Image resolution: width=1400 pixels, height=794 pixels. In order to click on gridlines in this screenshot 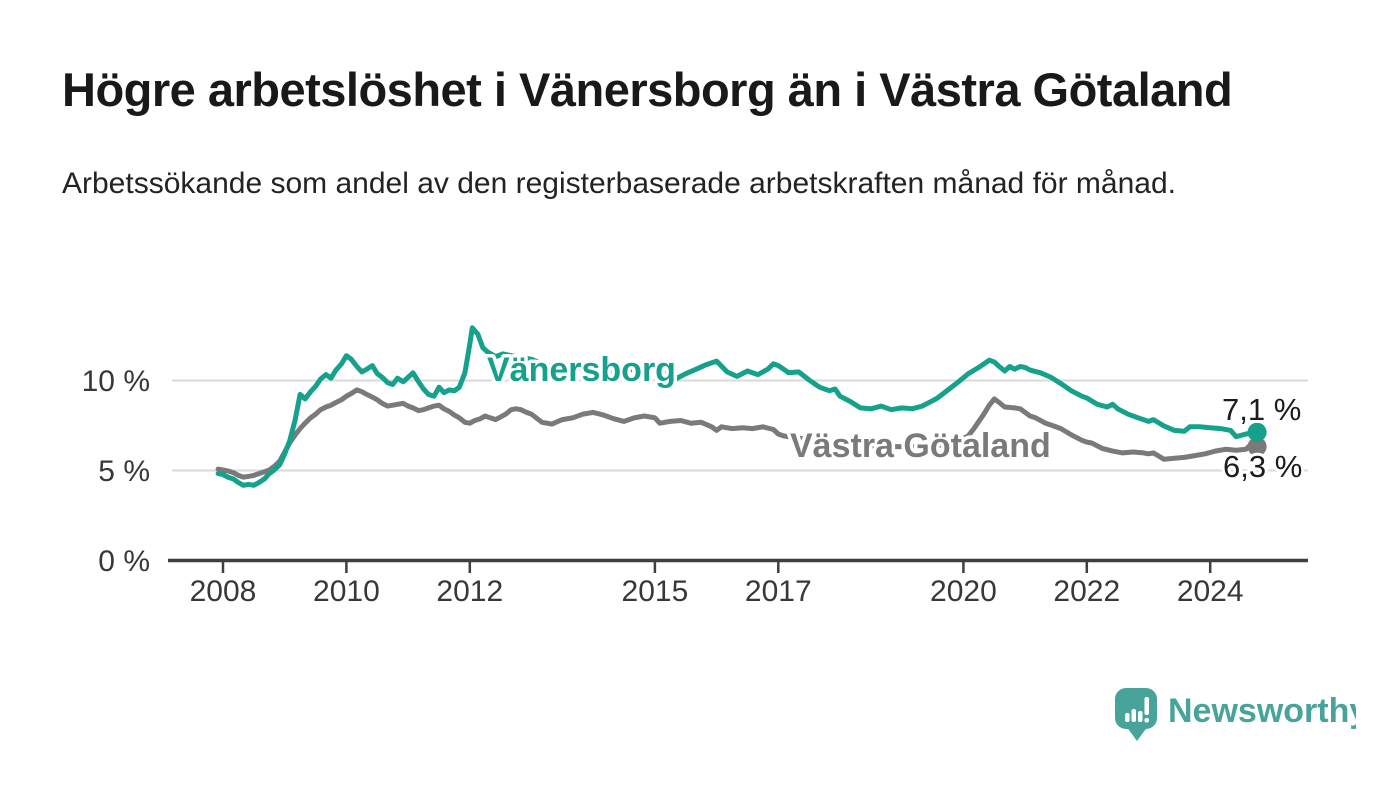, I will do `click(740, 425)`.